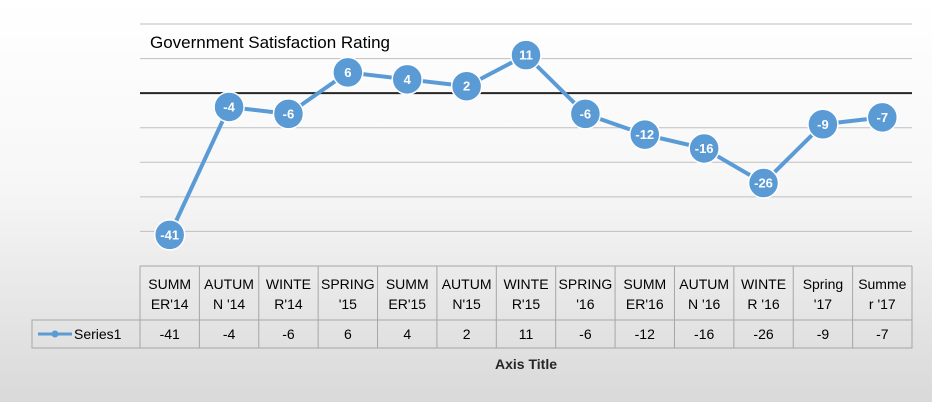 Image resolution: width=932 pixels, height=402 pixels. I want to click on data-label: 11, so click(526, 55).